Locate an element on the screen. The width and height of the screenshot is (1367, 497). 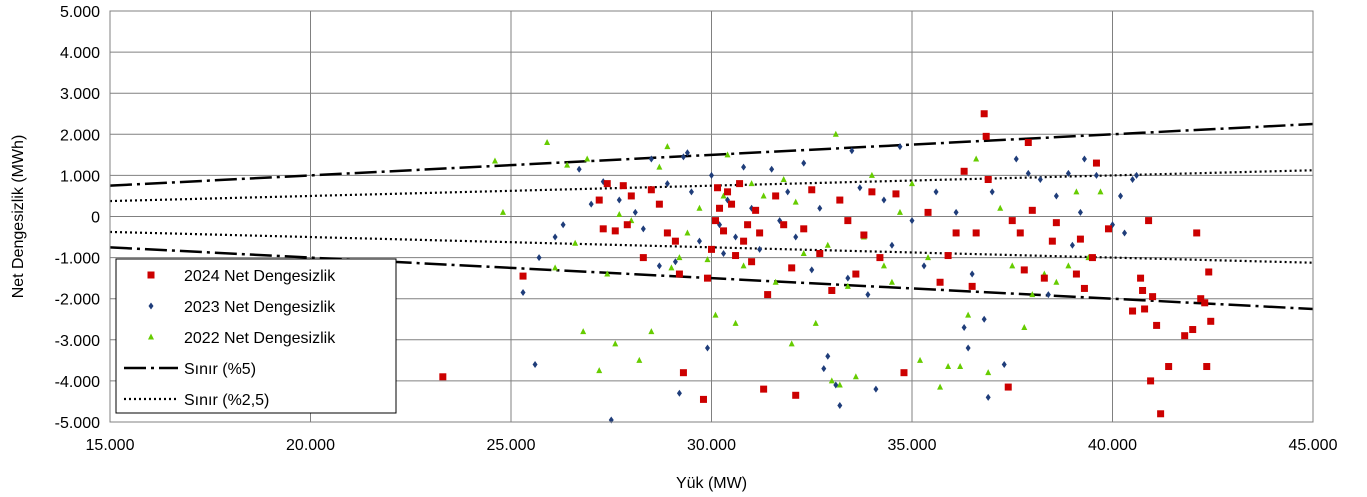
x-tick-label: 35.000 is located at coordinates (912, 445).